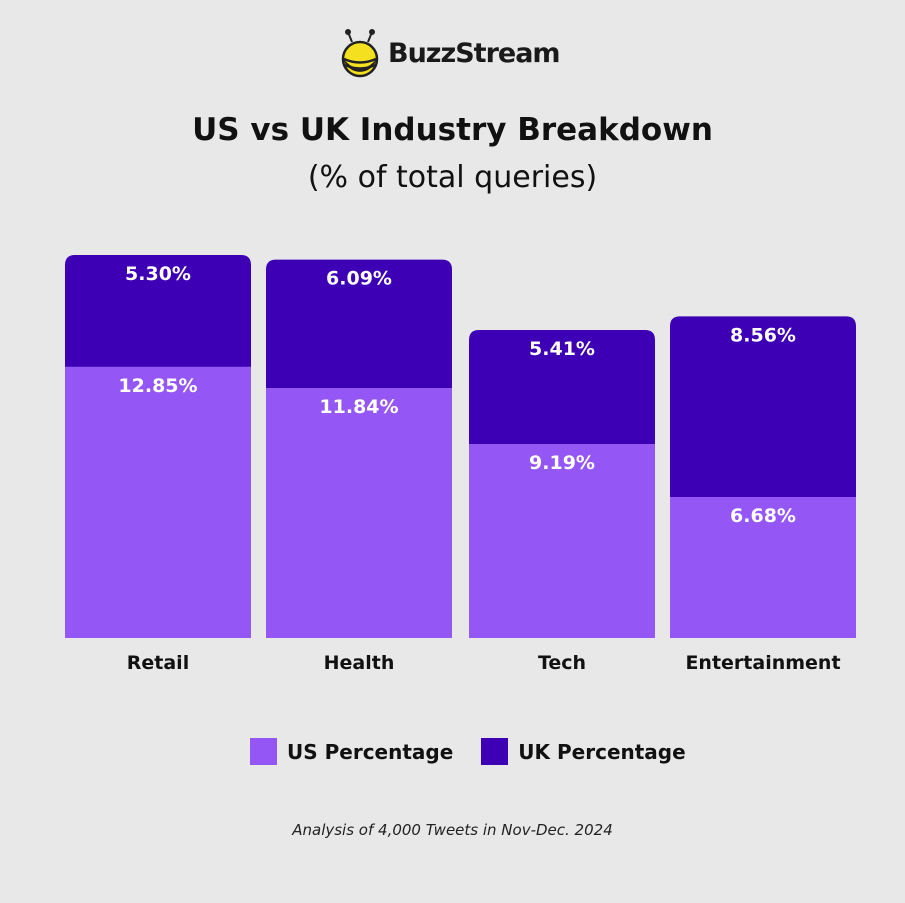 Image resolution: width=905 pixels, height=903 pixels. I want to click on legend-item-us: US Percentage, so click(351, 751).